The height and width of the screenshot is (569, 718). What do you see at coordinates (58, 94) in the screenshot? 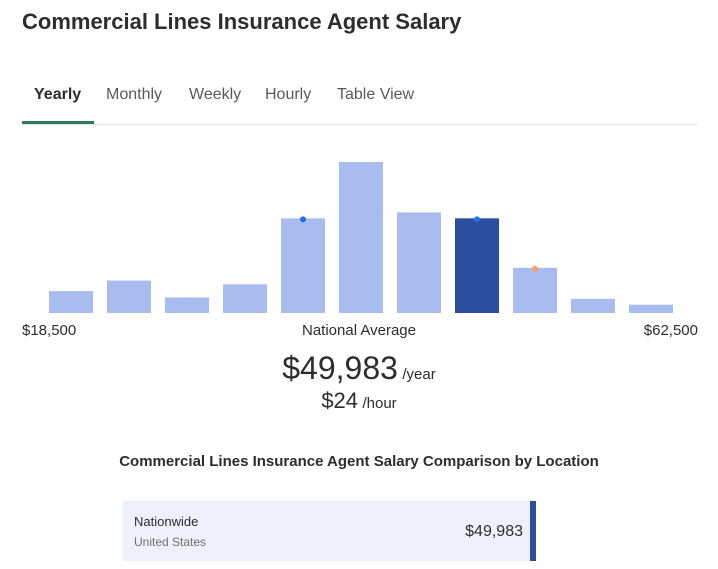
I see `tab-yearly: Yearly` at bounding box center [58, 94].